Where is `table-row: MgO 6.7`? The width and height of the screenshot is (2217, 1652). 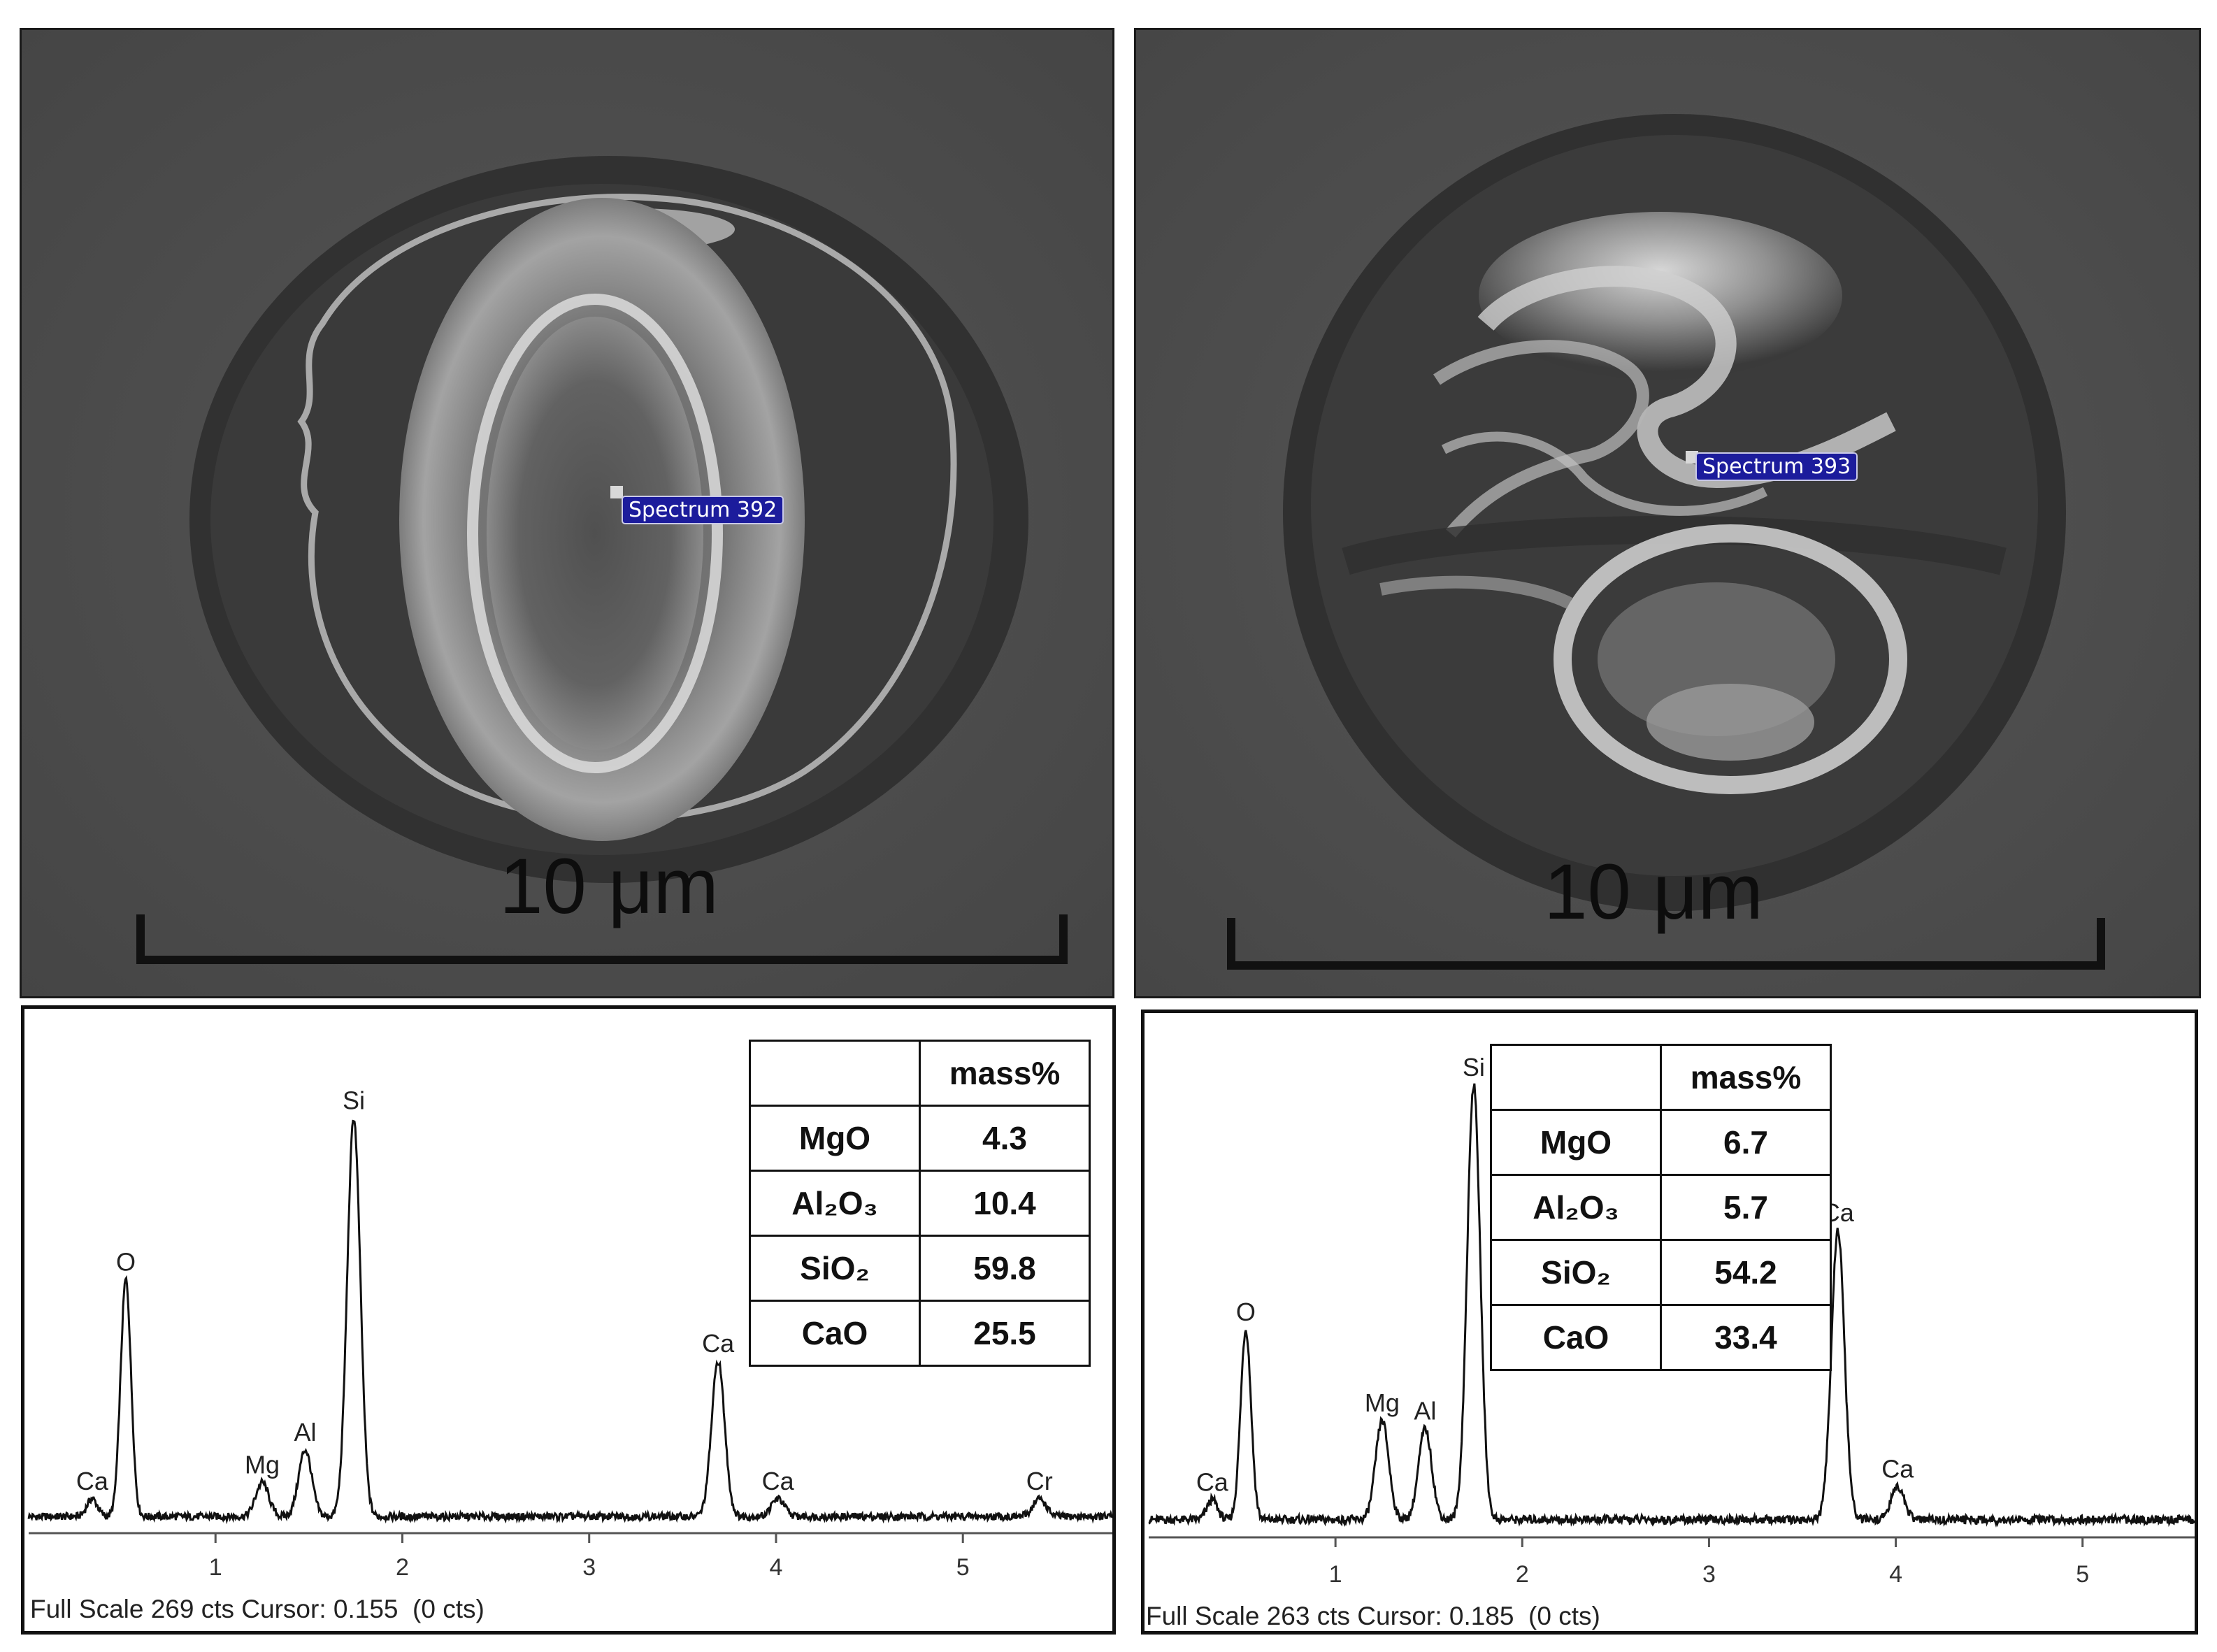
table-row: MgO 6.7 is located at coordinates (1661, 1142).